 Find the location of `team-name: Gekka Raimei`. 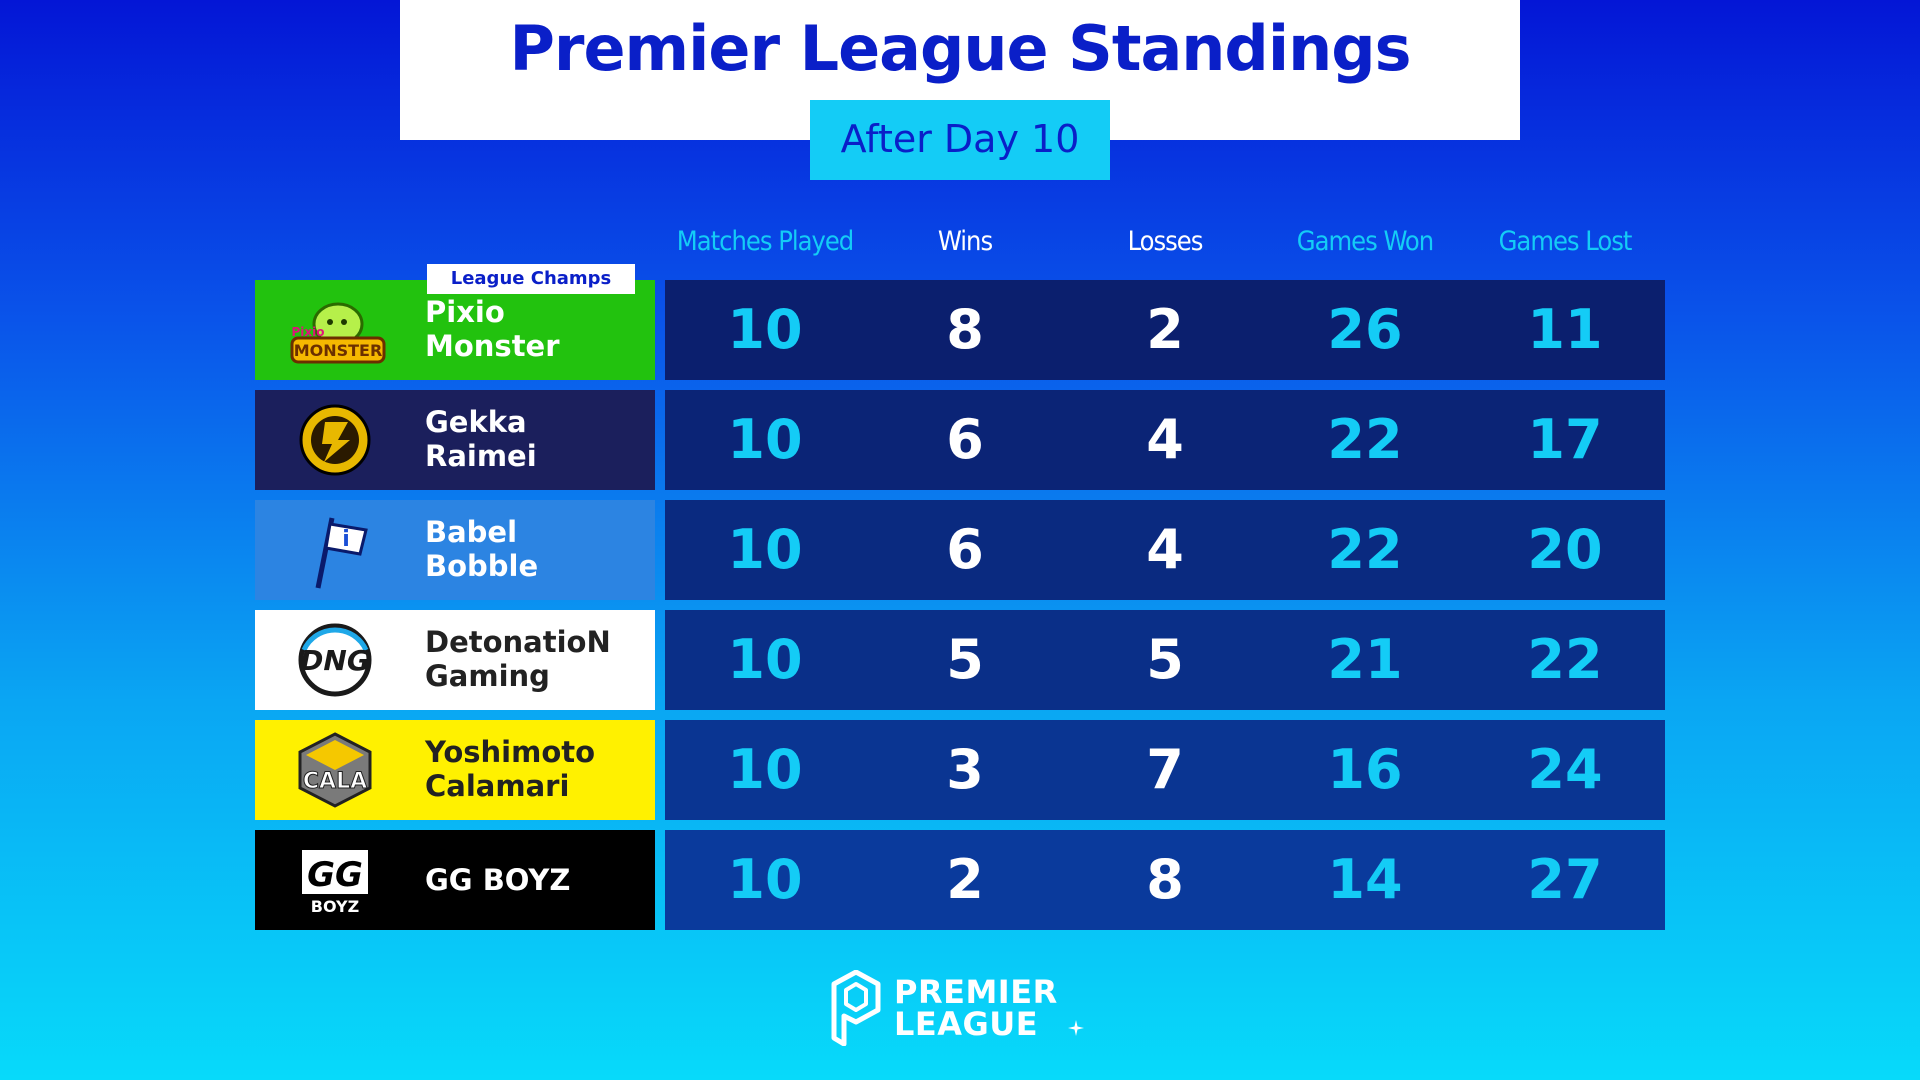

team-name: Gekka Raimei is located at coordinates (537, 439).